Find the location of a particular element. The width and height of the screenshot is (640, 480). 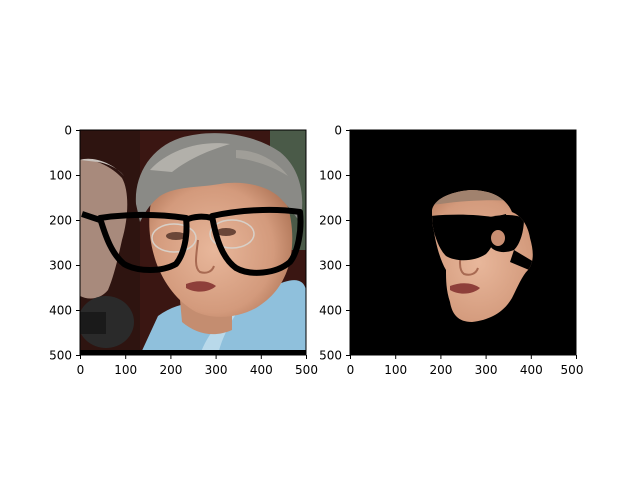

left-y-tick-label: 200 is located at coordinates (60, 221).